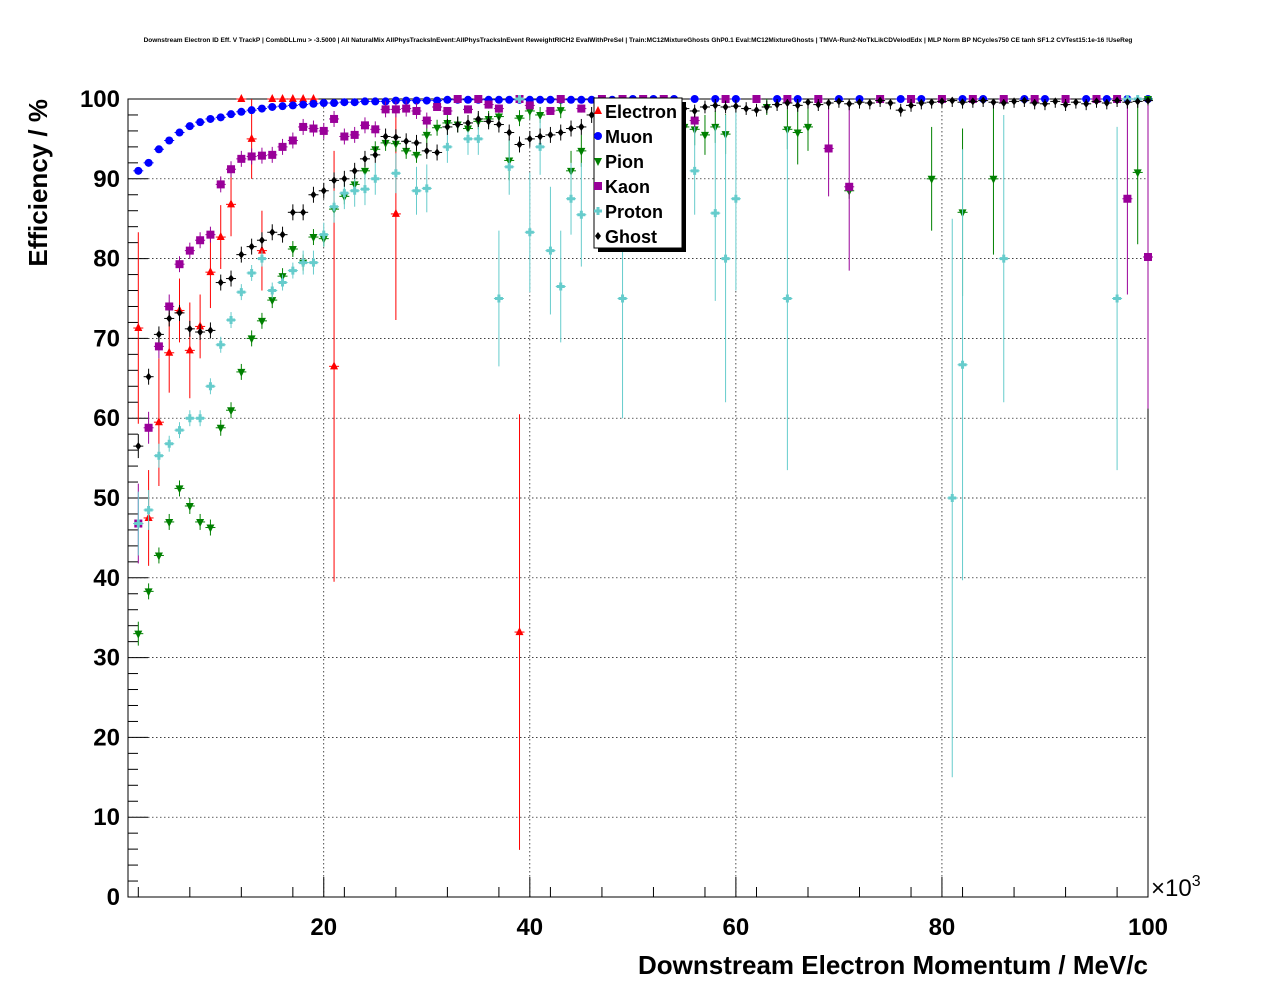 Image resolution: width=1276 pixels, height=996 pixels. What do you see at coordinates (598, 211) in the screenshot?
I see `legend-marker-proton` at bounding box center [598, 211].